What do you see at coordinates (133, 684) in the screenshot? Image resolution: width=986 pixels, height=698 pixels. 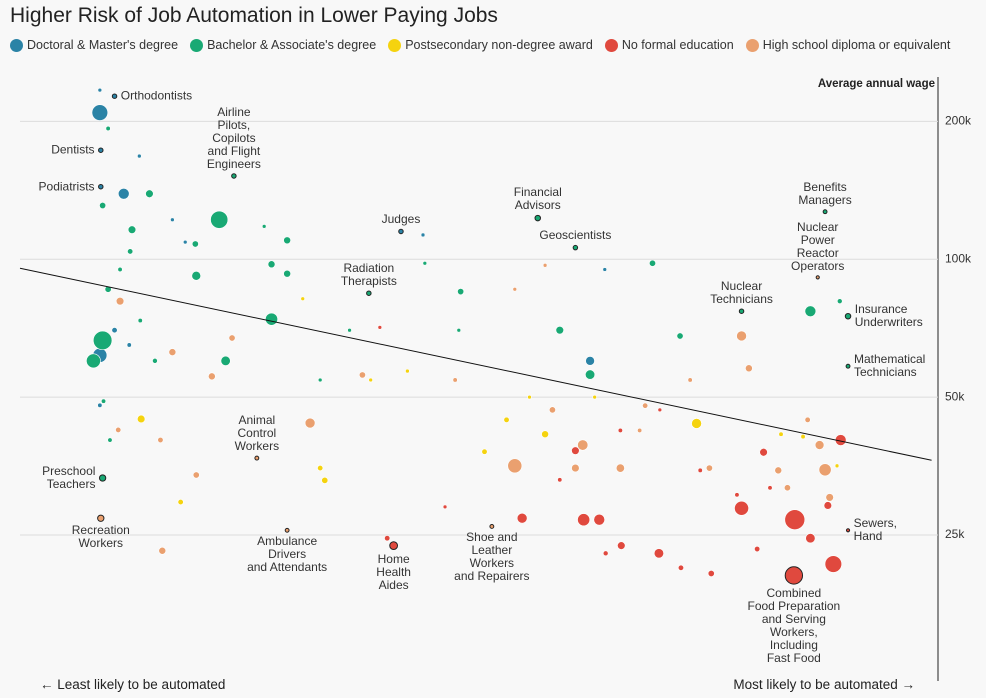 I see `x-axis-label-left: ← Least likely to be automated` at bounding box center [133, 684].